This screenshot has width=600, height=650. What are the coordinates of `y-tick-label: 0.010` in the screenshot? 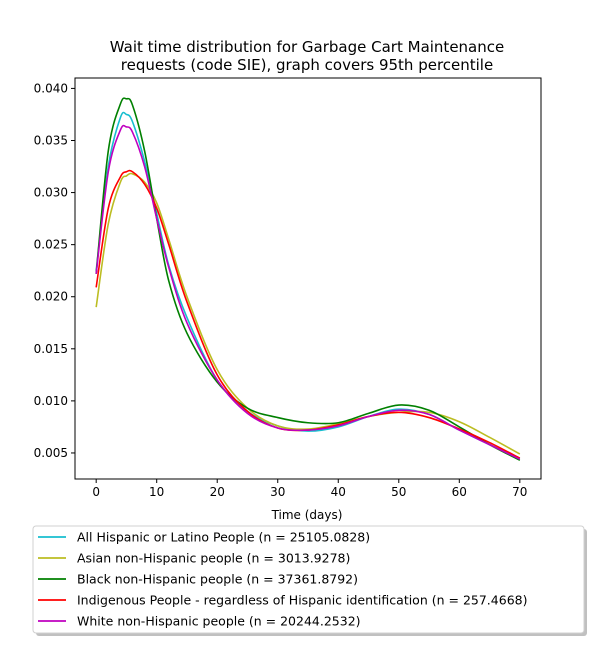 It's located at (51, 401).